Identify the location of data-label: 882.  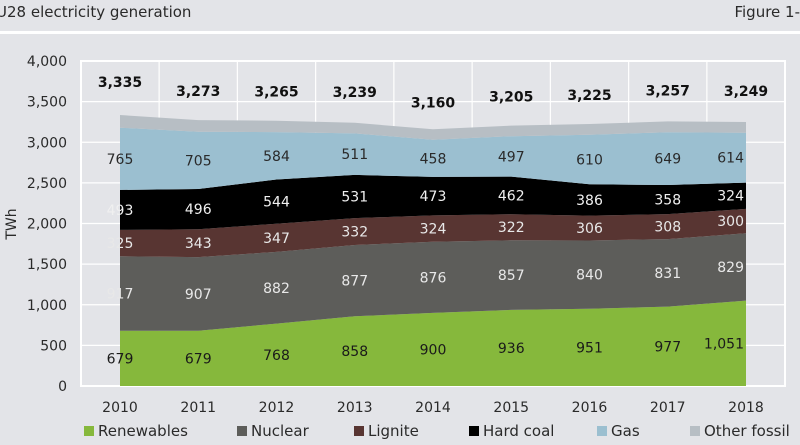
(276, 289).